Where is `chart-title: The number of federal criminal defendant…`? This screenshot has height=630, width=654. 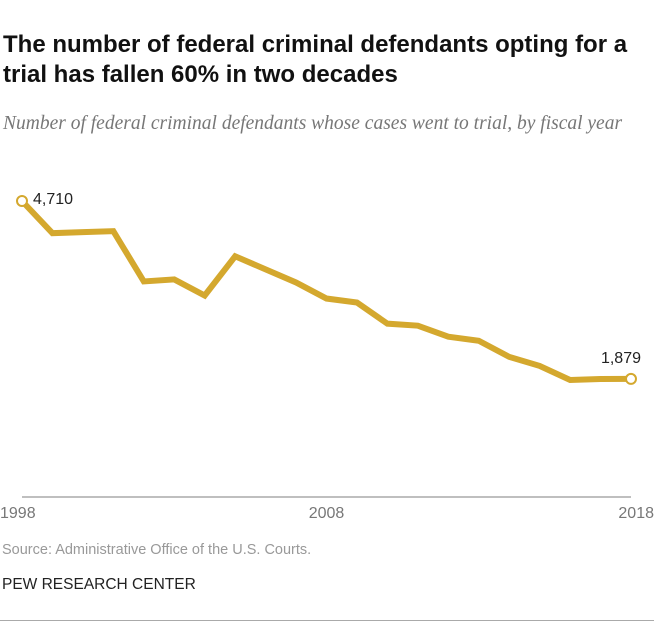 chart-title: The number of federal criminal defendant… is located at coordinates (315, 59).